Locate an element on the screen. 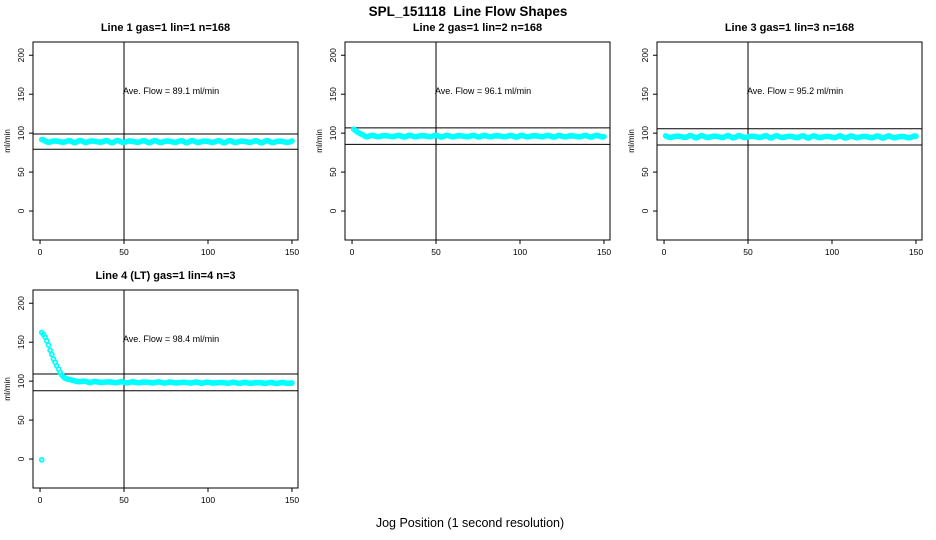 This screenshot has height=540, width=936. panel-title: Line 2 gas=1 lin=2 n=168 is located at coordinates (477, 28).